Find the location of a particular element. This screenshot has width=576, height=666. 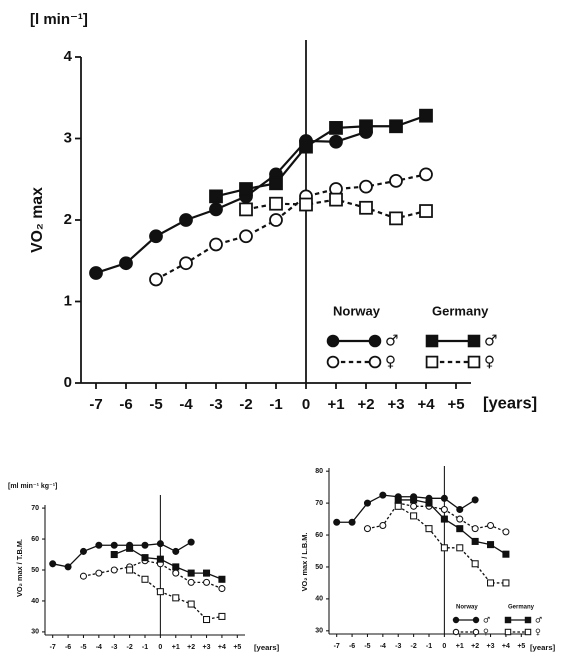

y-axis-label: VO₂ max is located at coordinates (37, 220).